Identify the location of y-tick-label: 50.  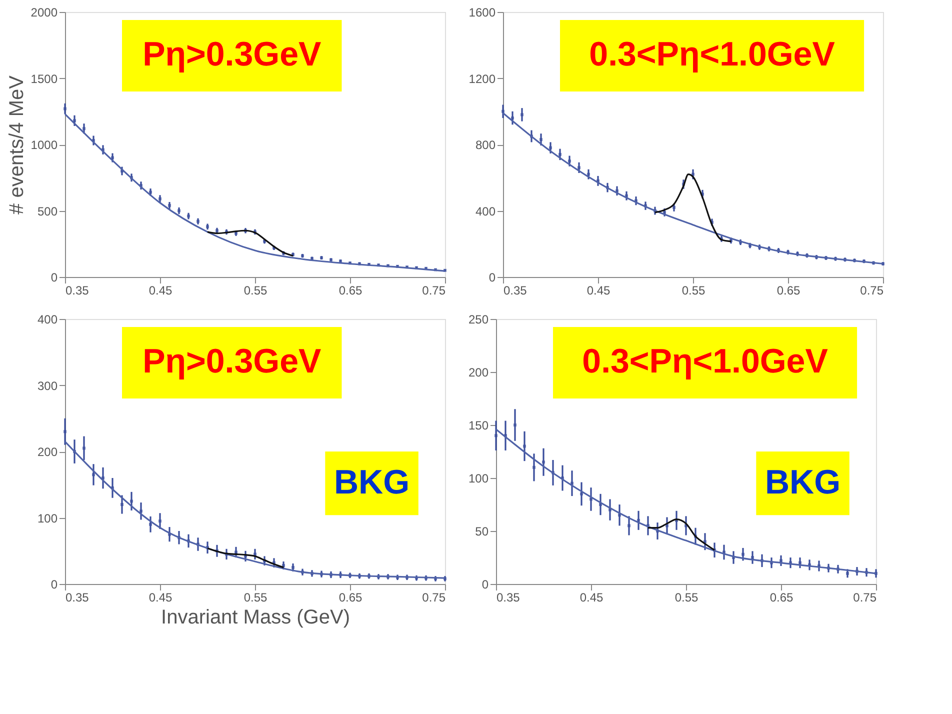
(482, 531).